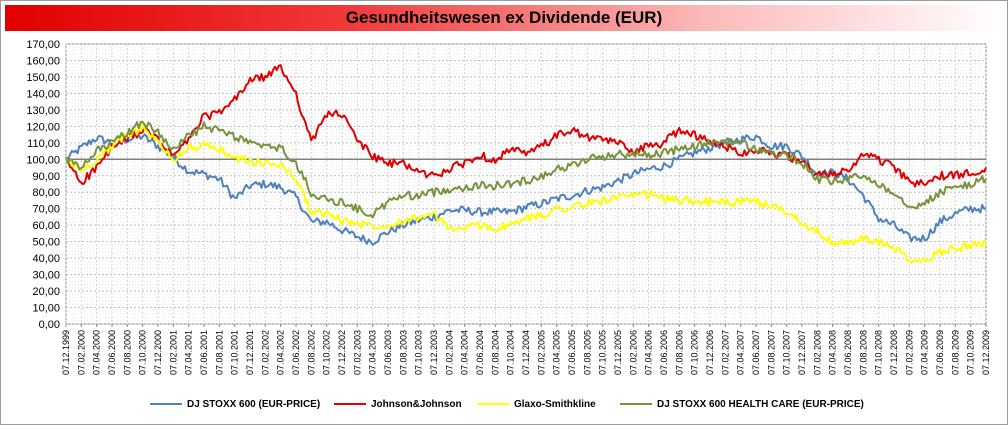 This screenshot has width=1008, height=425. Describe the element at coordinates (909, 352) in the screenshot. I see `x-tick-label: 07.02.2009` at that location.